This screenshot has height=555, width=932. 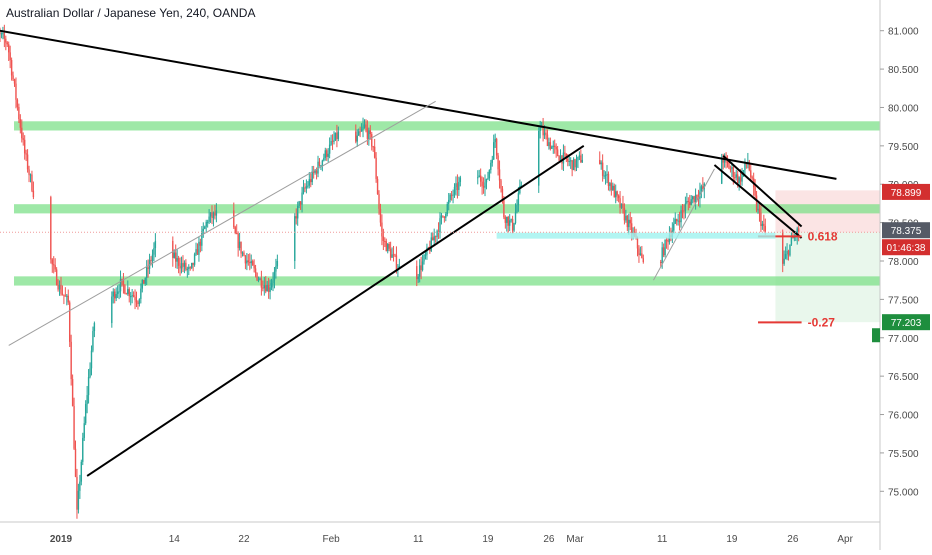 I want to click on x-tick-label: Feb, so click(x=331, y=539).